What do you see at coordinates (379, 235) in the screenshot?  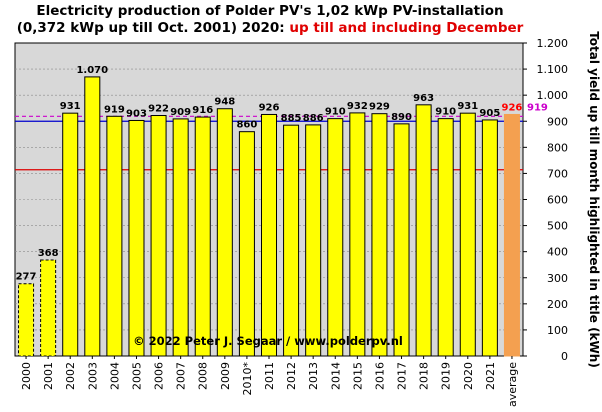 I see `bar-2016` at bounding box center [379, 235].